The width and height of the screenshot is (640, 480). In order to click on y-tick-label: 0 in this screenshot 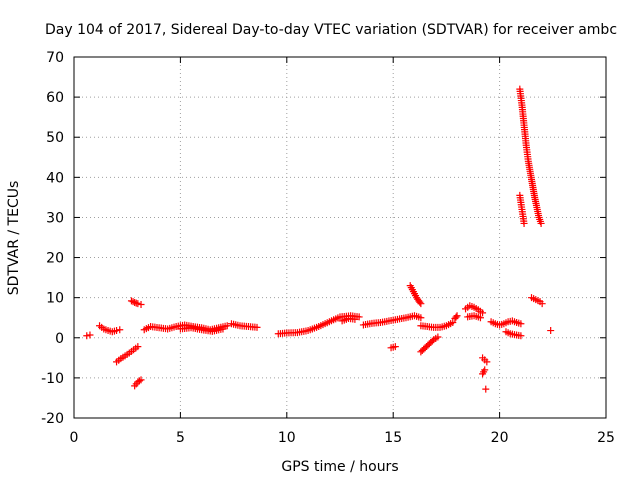, I will do `click(59, 339)`.